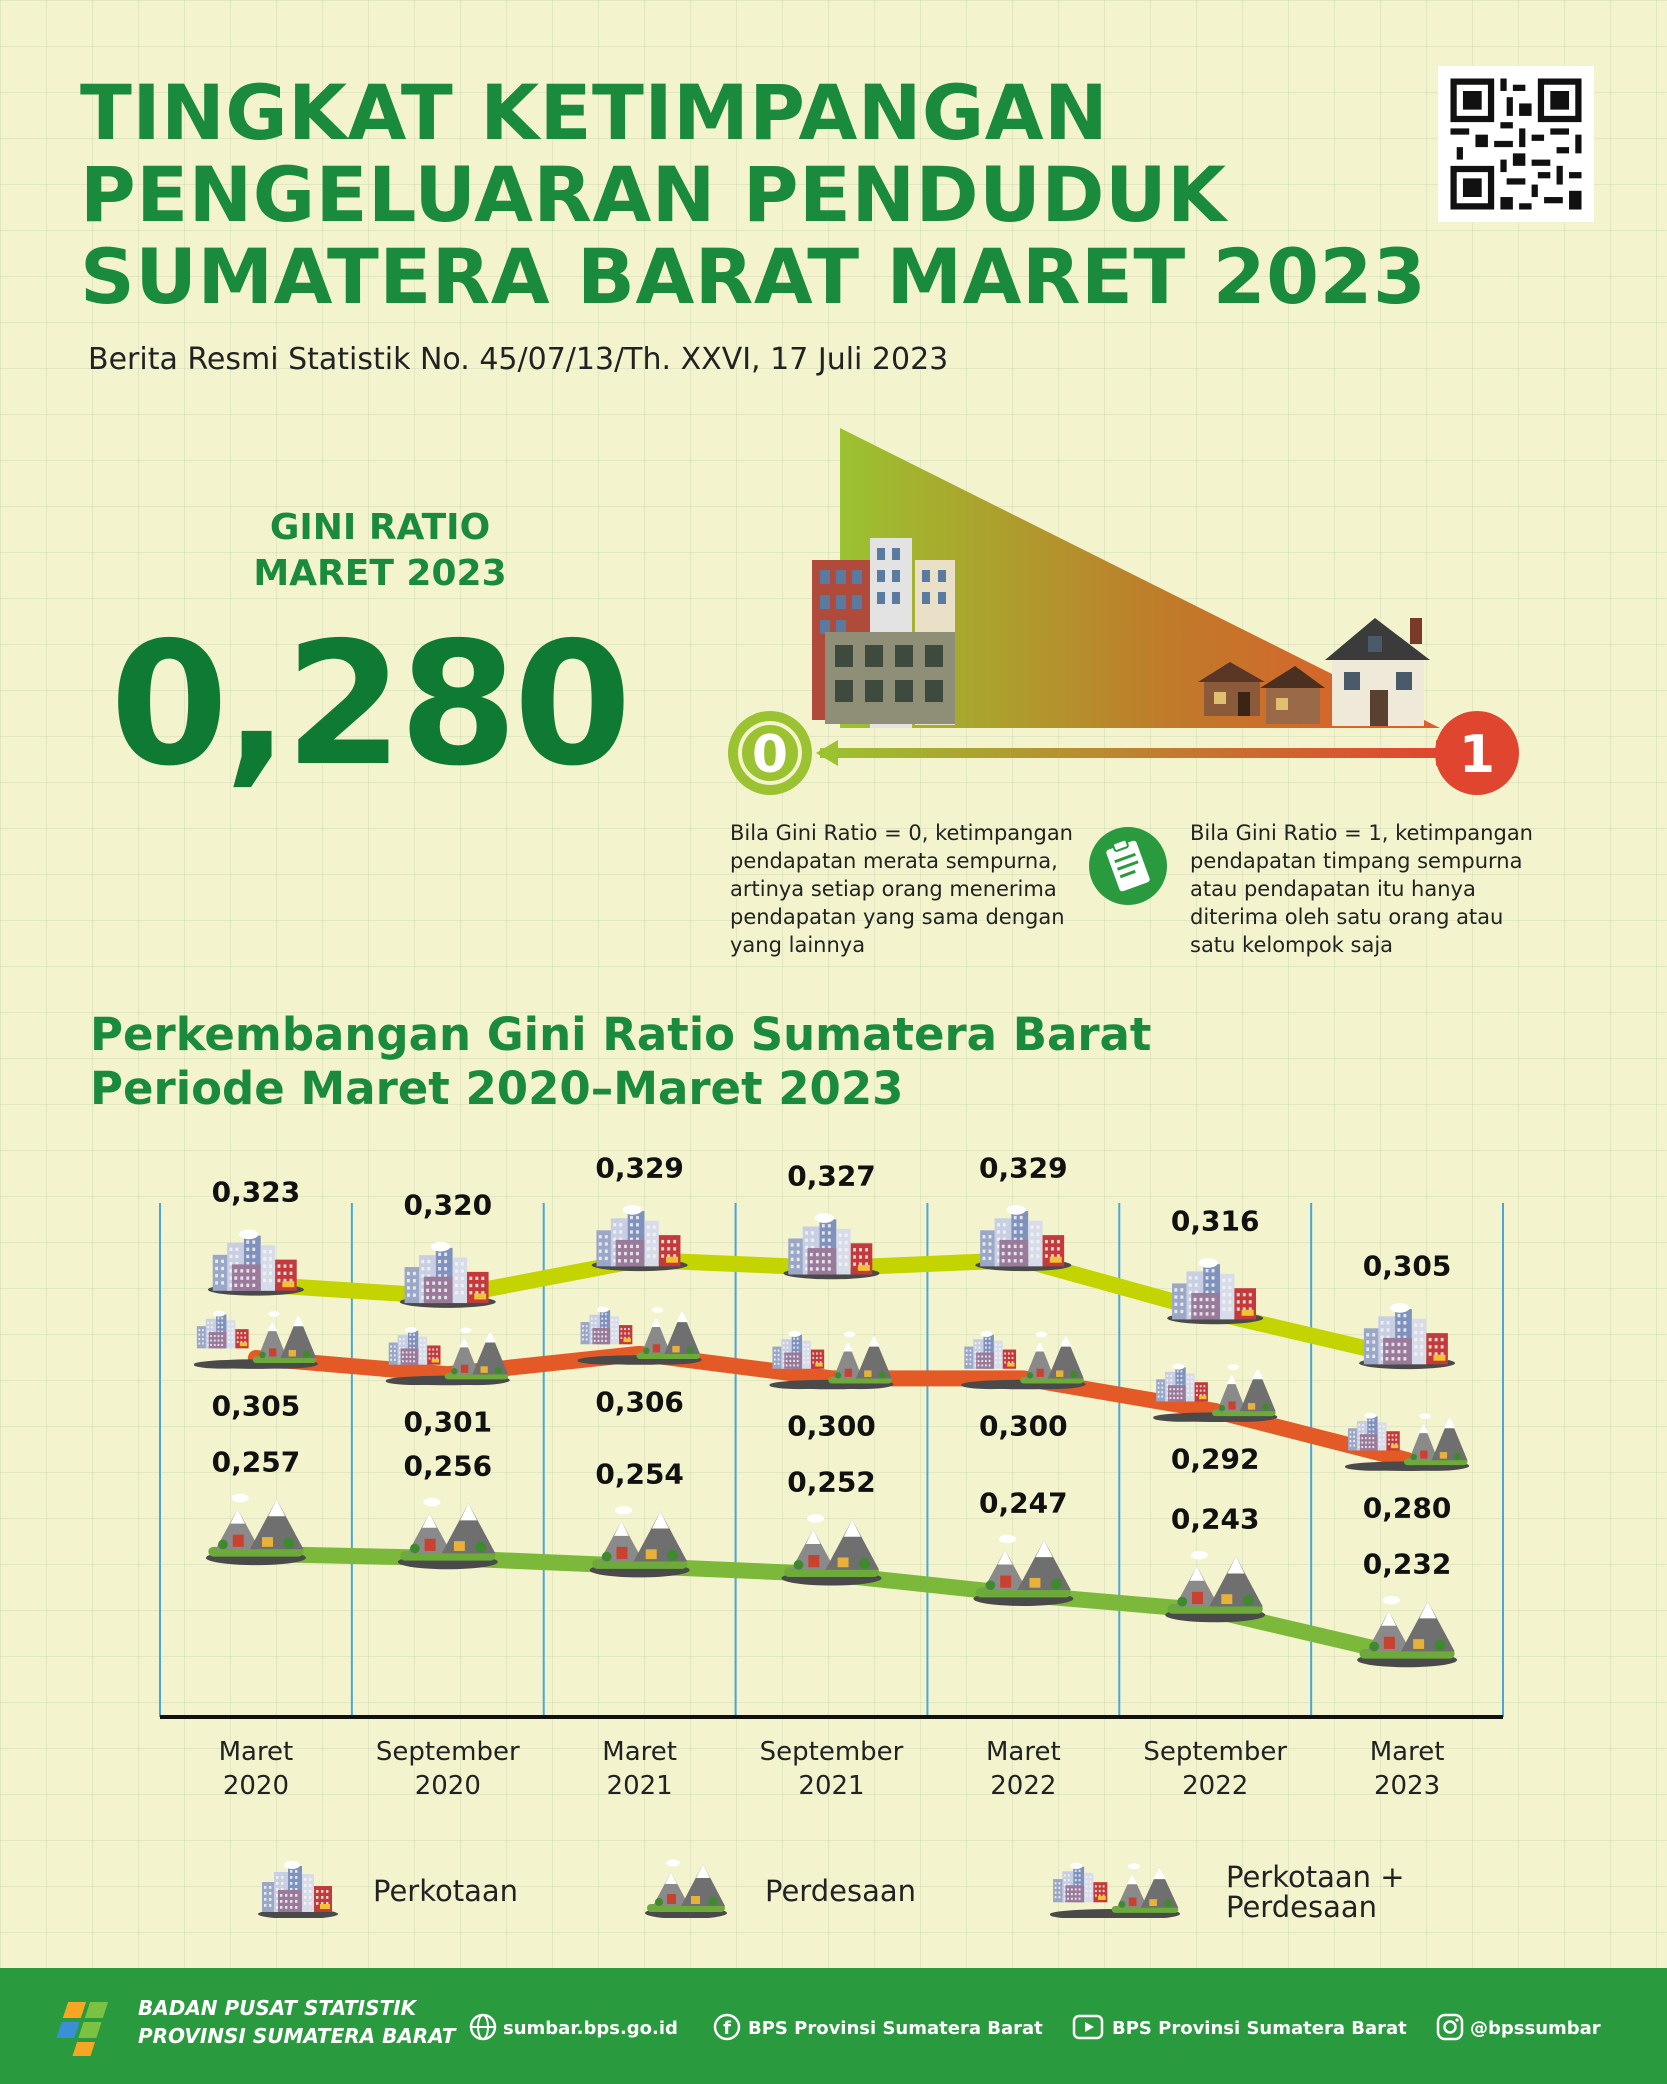 The image size is (1667, 2084). Describe the element at coordinates (256, 1406) in the screenshot. I see `data-label-combined: 0,305` at that location.